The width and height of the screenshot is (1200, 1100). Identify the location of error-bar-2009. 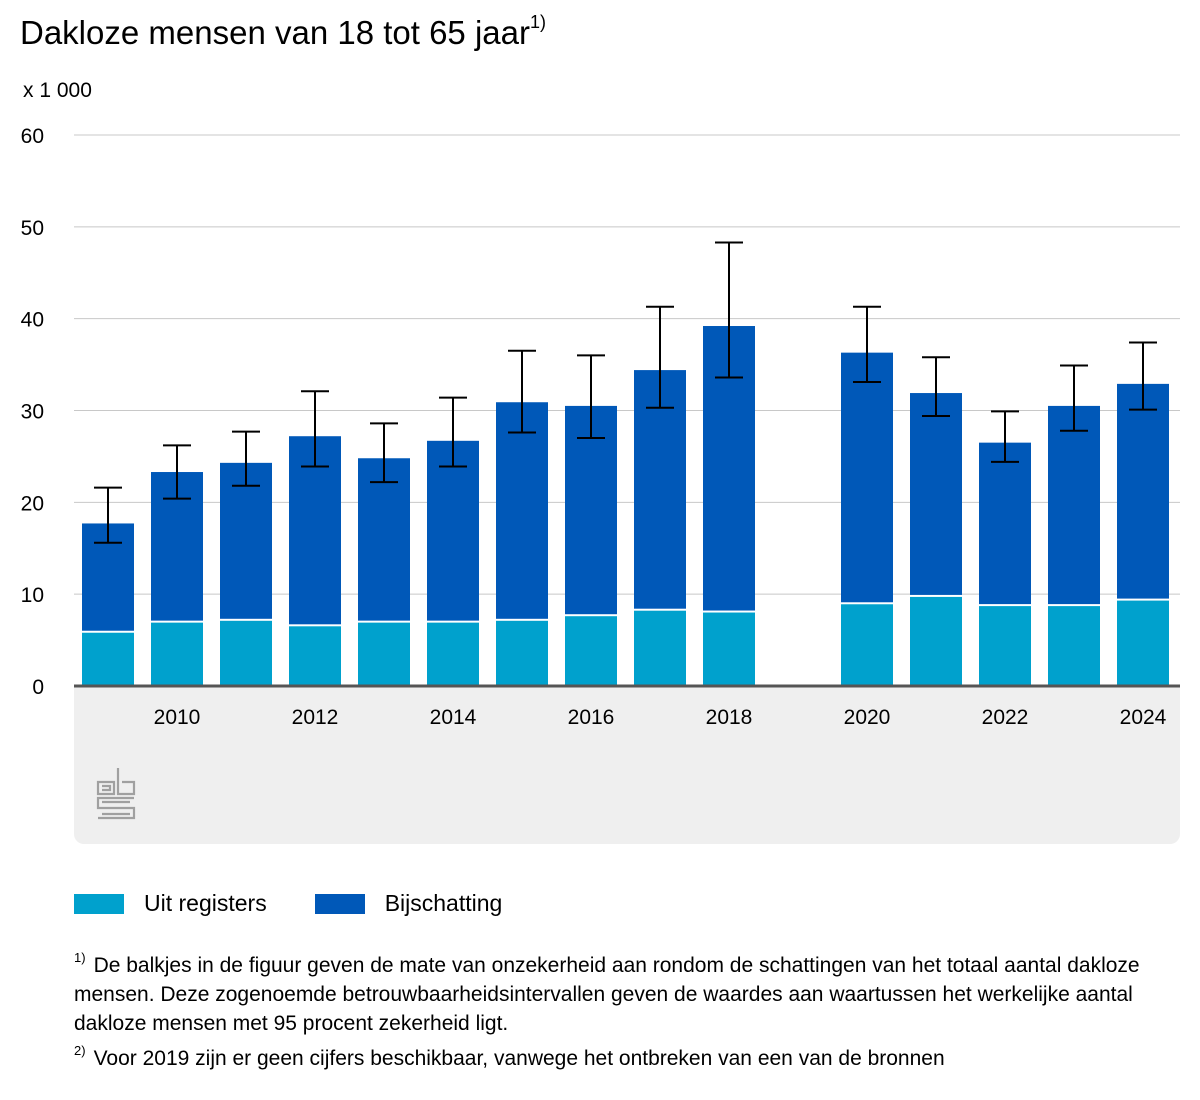
(108, 515).